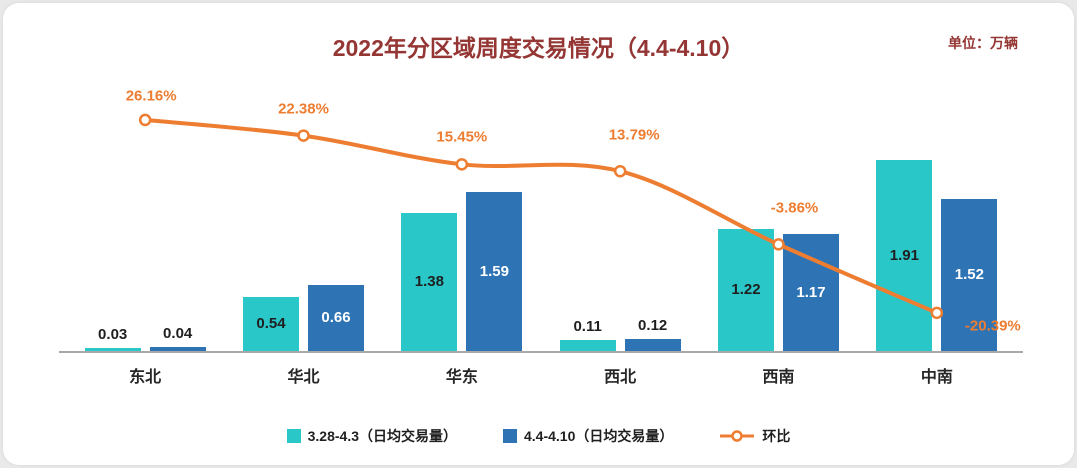  I want to click on bar-value-label: 1.52, so click(969, 274).